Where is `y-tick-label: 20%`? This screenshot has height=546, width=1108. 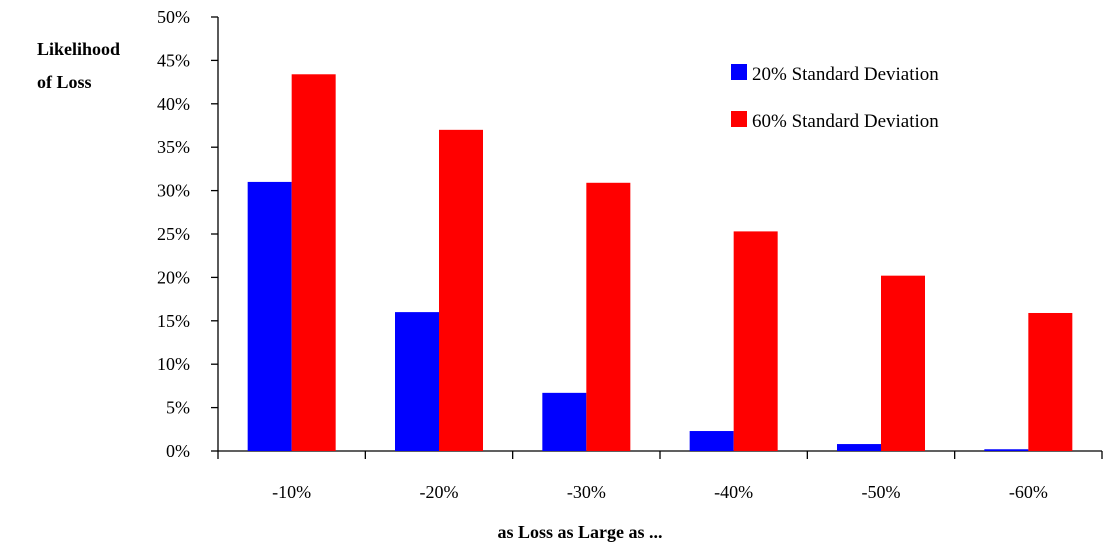
y-tick-label: 20% is located at coordinates (173, 277).